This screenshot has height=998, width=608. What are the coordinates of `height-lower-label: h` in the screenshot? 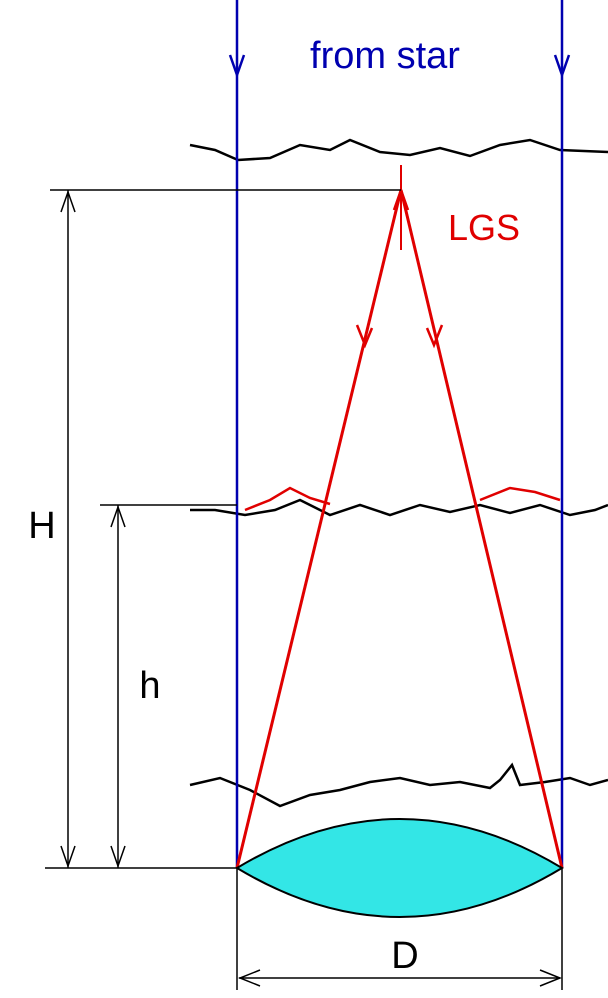 It's located at (149, 686).